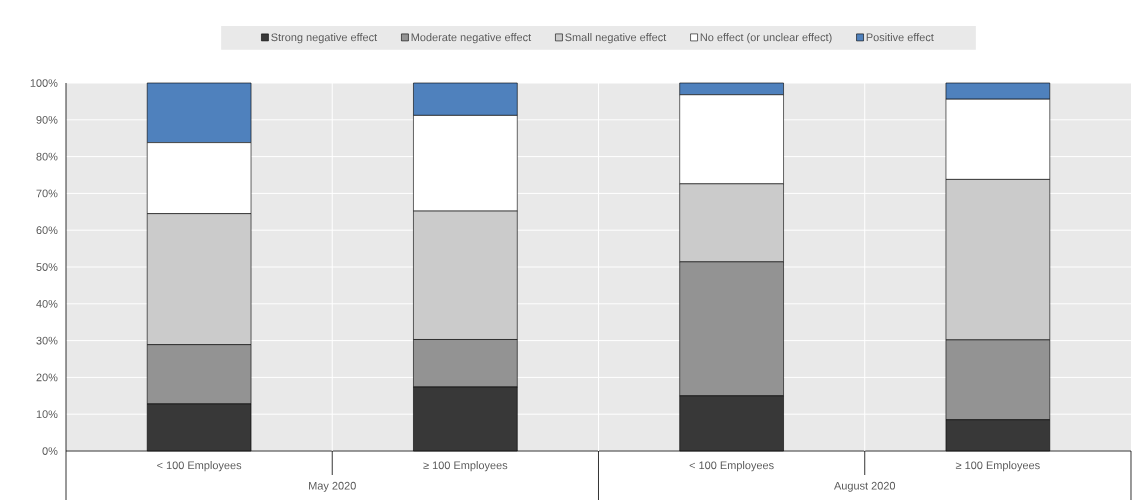 The width and height of the screenshot is (1139, 500). Describe the element at coordinates (47, 230) in the screenshot. I see `y-tick-label: 60%` at that location.